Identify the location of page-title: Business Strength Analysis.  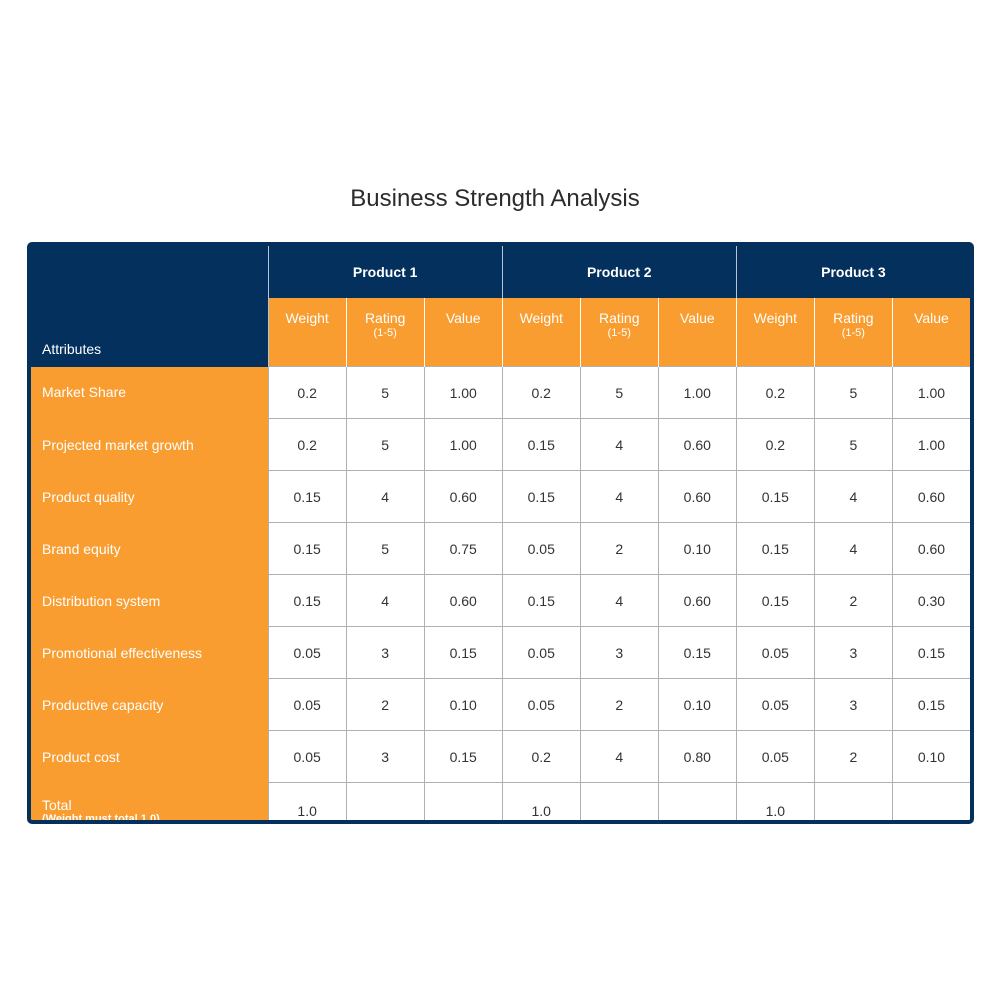
(495, 198).